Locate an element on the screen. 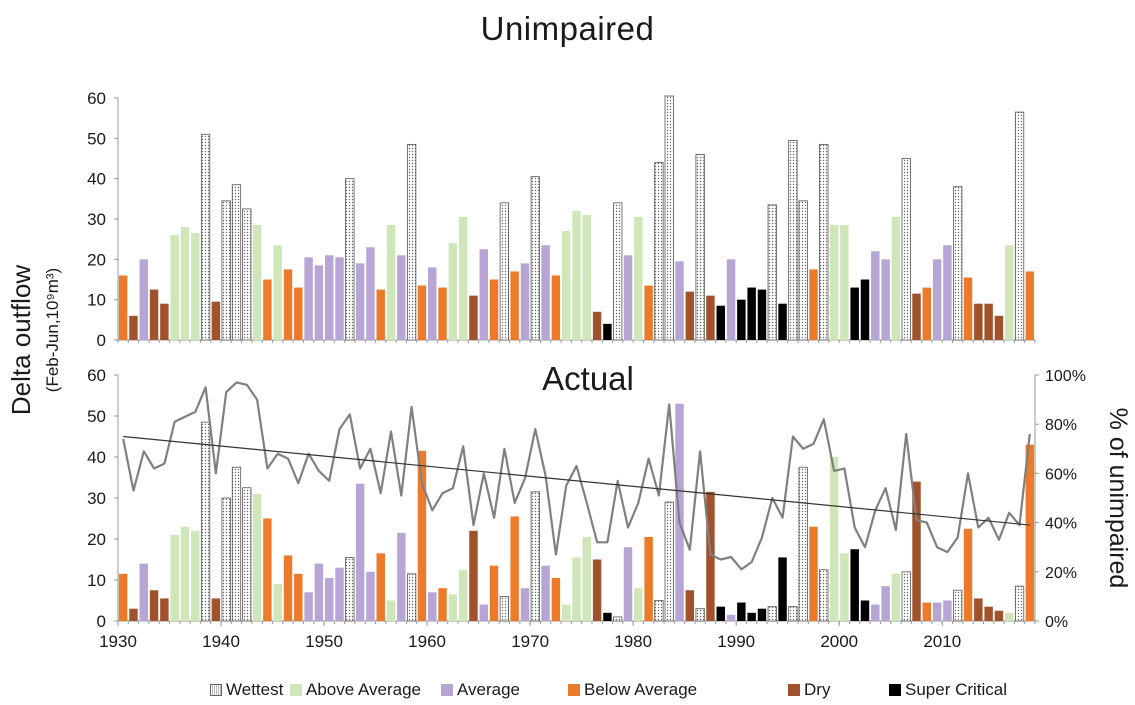 Image resolution: width=1135 pixels, height=705 pixels. bar-1954 is located at coordinates (370, 293).